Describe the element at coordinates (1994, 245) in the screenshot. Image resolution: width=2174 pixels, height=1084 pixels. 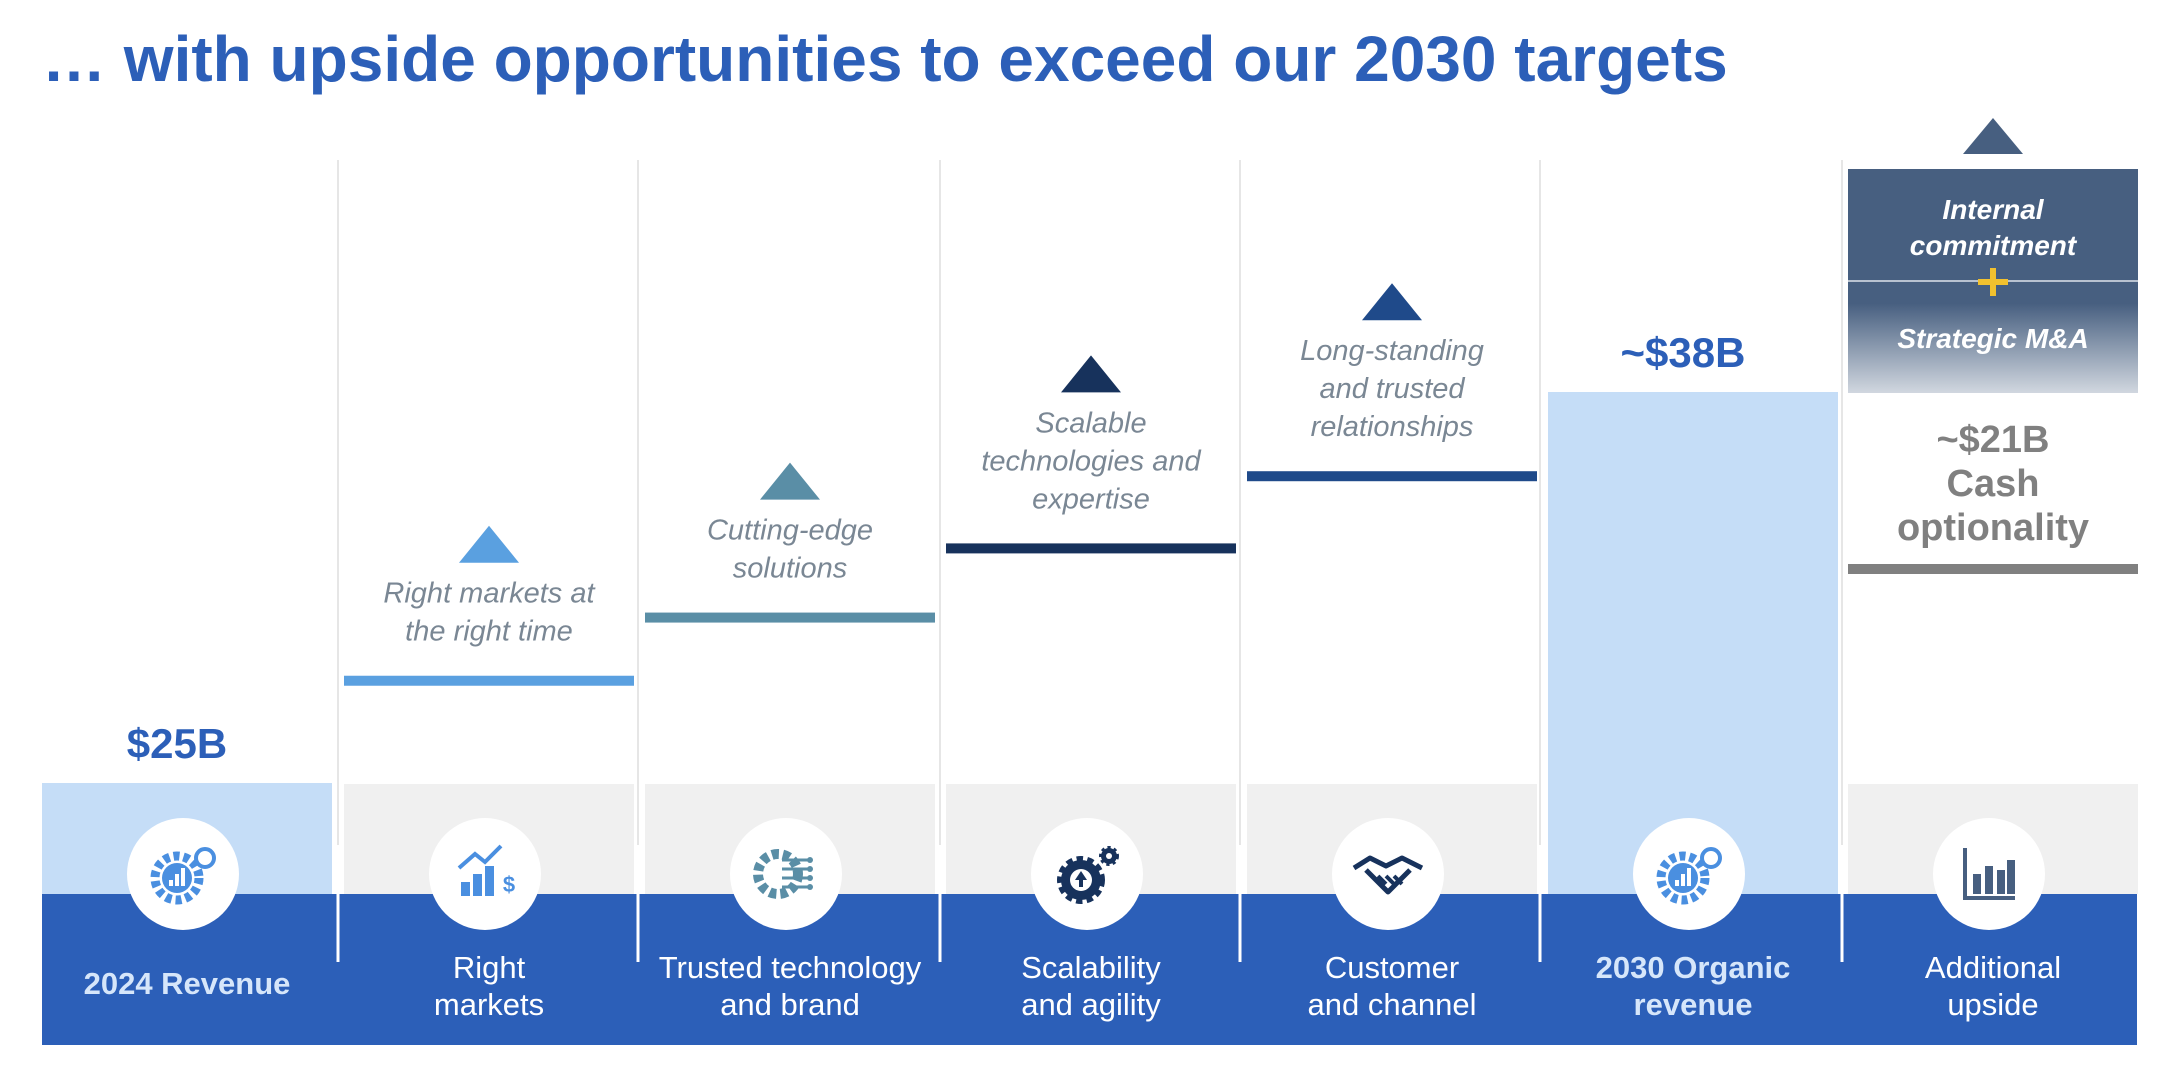
I see `upside-box-label: commitment` at that location.